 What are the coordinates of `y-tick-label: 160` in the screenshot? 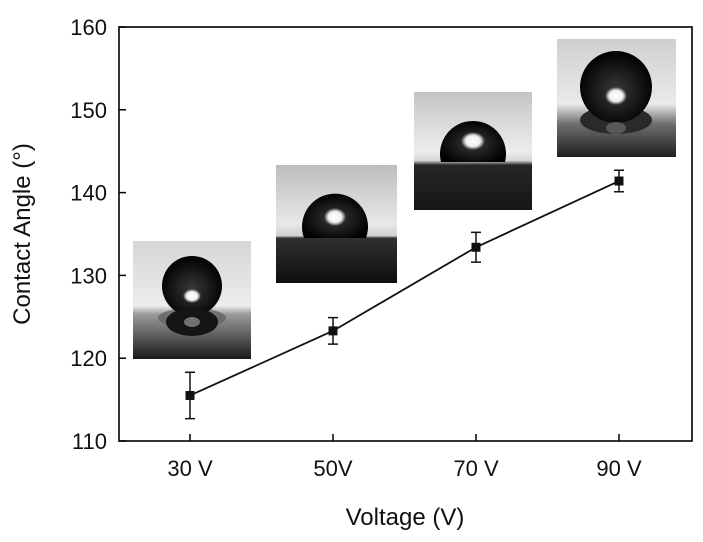 It's located at (88, 27).